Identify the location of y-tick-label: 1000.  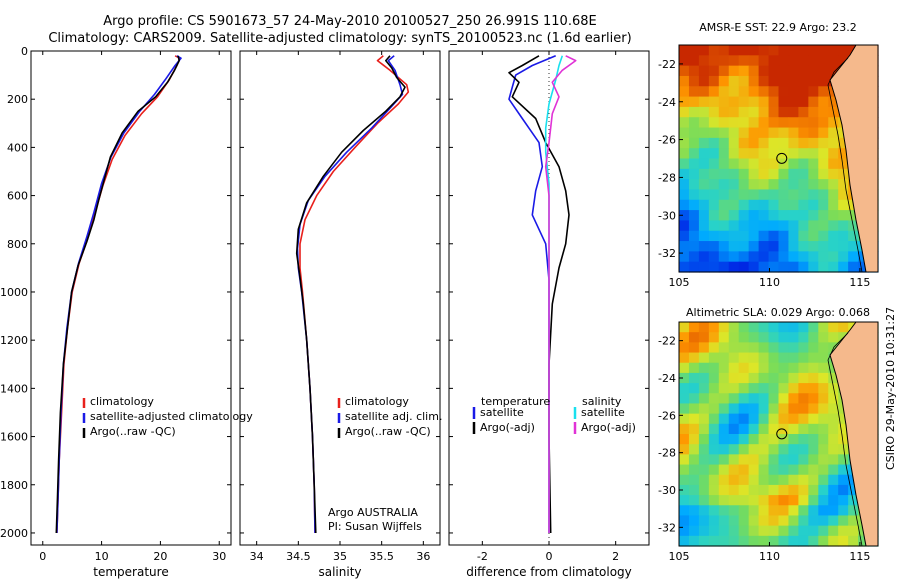
(14, 292).